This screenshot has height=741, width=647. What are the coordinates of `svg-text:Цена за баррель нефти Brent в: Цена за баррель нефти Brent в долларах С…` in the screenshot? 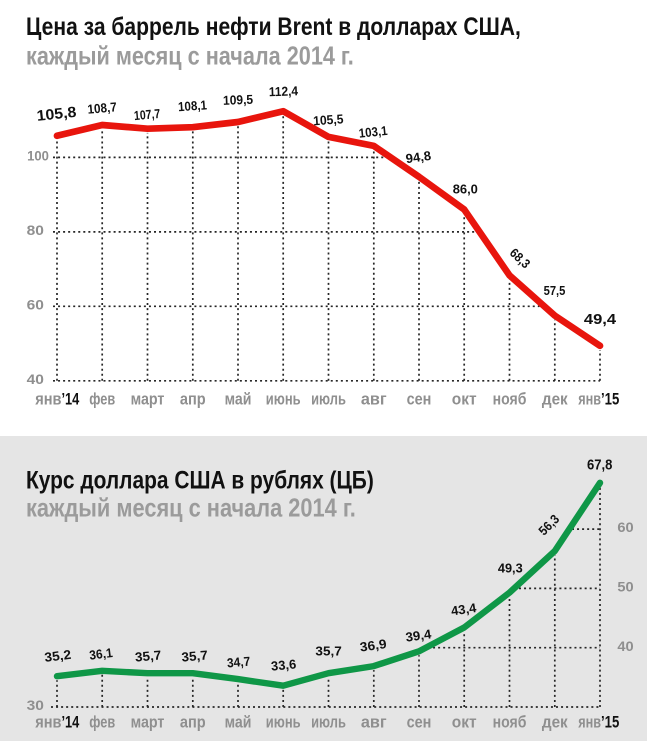 It's located at (273, 27).